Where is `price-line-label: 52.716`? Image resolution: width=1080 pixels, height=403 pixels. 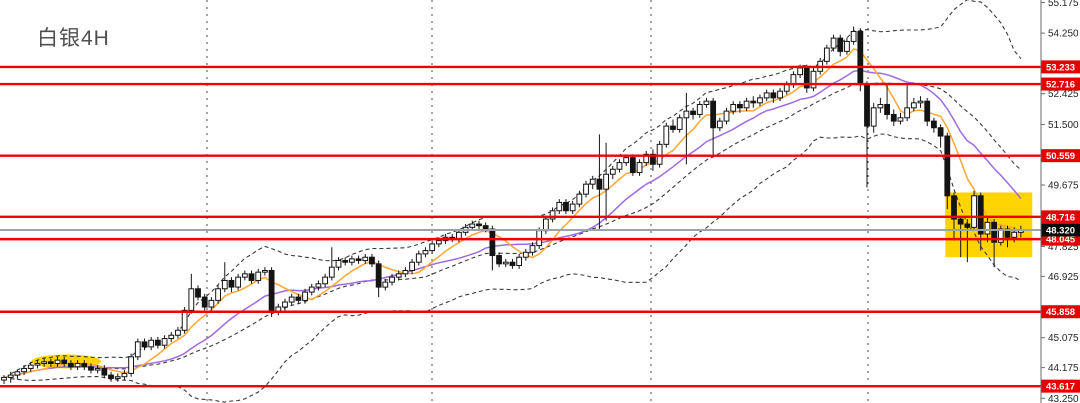 price-line-label: 52.716 is located at coordinates (1060, 84).